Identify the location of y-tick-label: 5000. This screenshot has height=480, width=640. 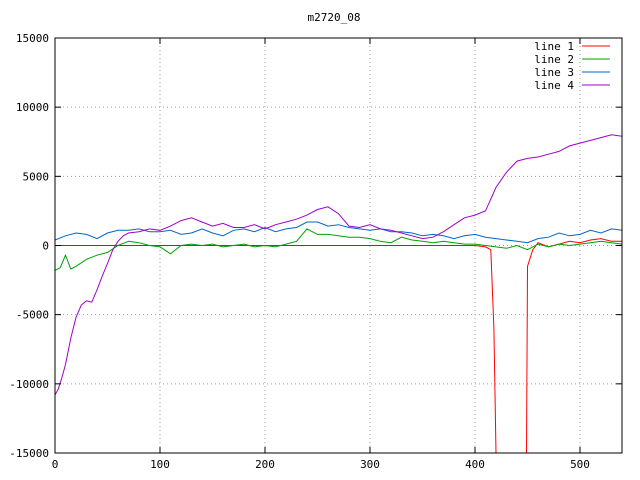
(36, 176).